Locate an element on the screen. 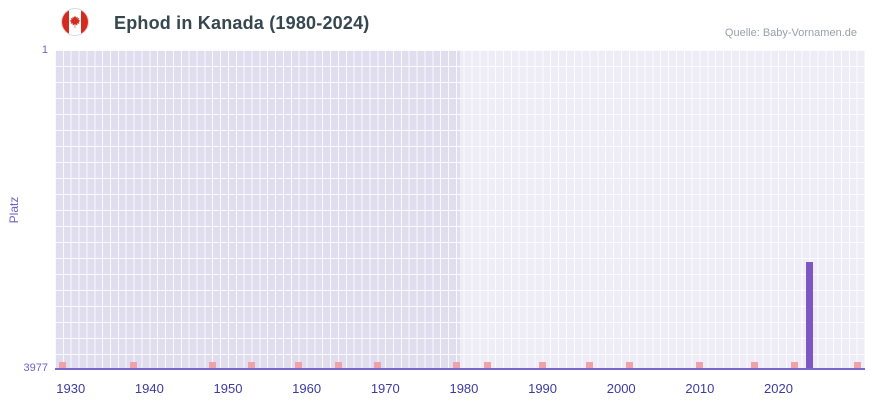  canada-flag-icon is located at coordinates (75, 22).